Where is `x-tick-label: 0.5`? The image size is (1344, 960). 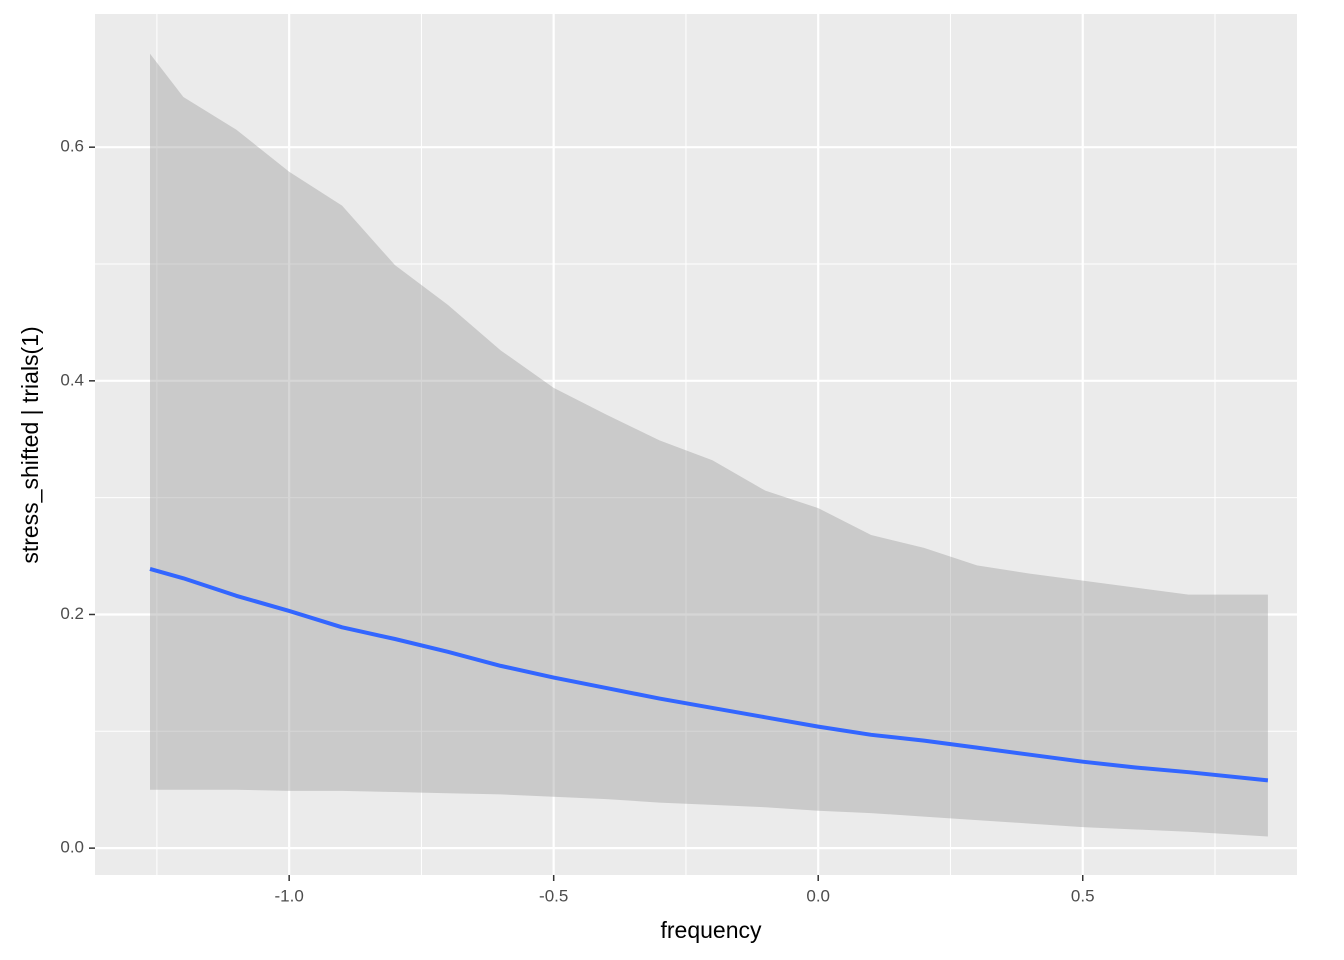
x-tick-label: 0.5 is located at coordinates (1083, 895).